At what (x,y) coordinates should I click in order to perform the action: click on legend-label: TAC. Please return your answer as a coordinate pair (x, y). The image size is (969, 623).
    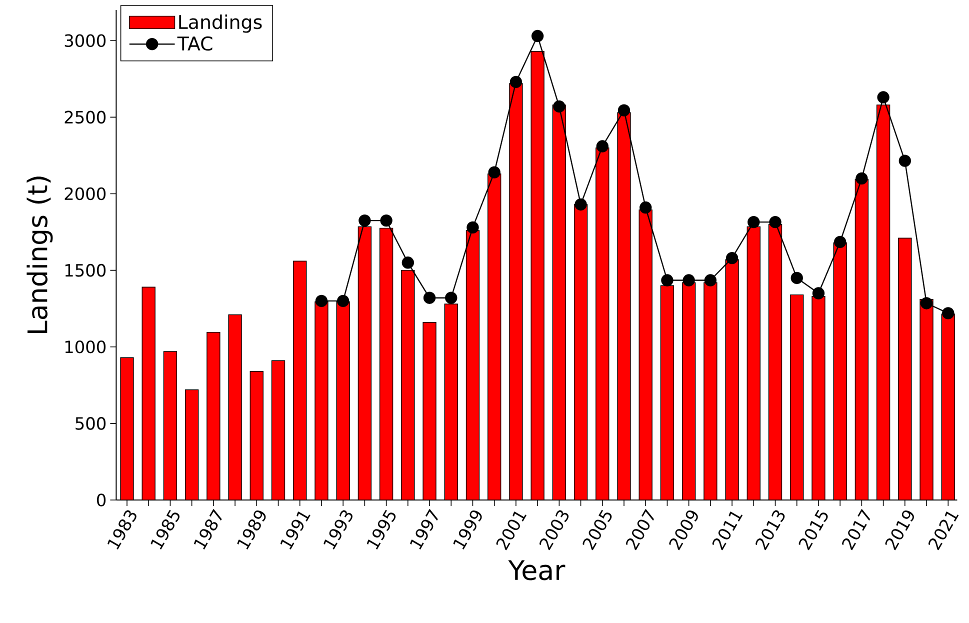
    Looking at the image, I should click on (194, 43).